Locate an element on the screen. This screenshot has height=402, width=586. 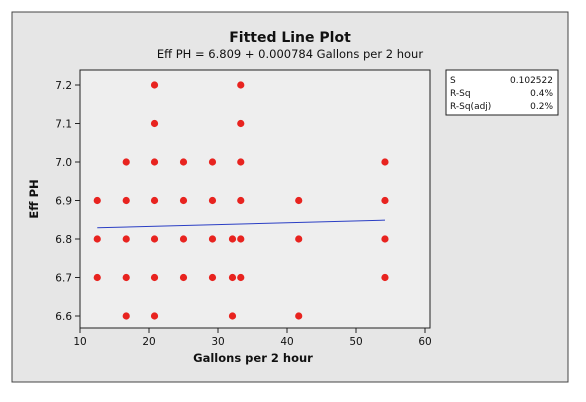
x-tick-label: 30 is located at coordinates (217, 342).